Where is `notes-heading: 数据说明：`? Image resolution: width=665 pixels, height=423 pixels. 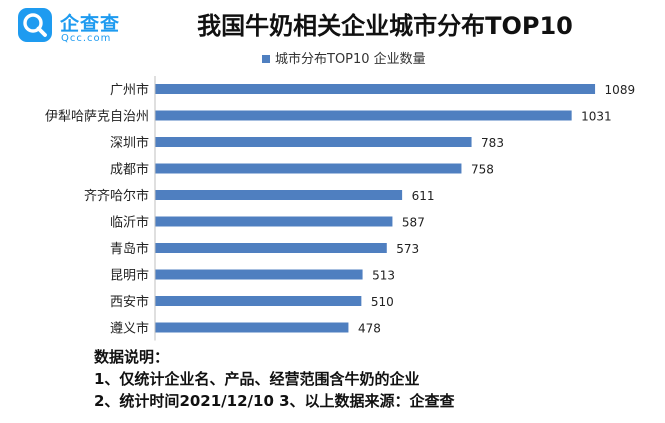 notes-heading: 数据说明： is located at coordinates (132, 357).